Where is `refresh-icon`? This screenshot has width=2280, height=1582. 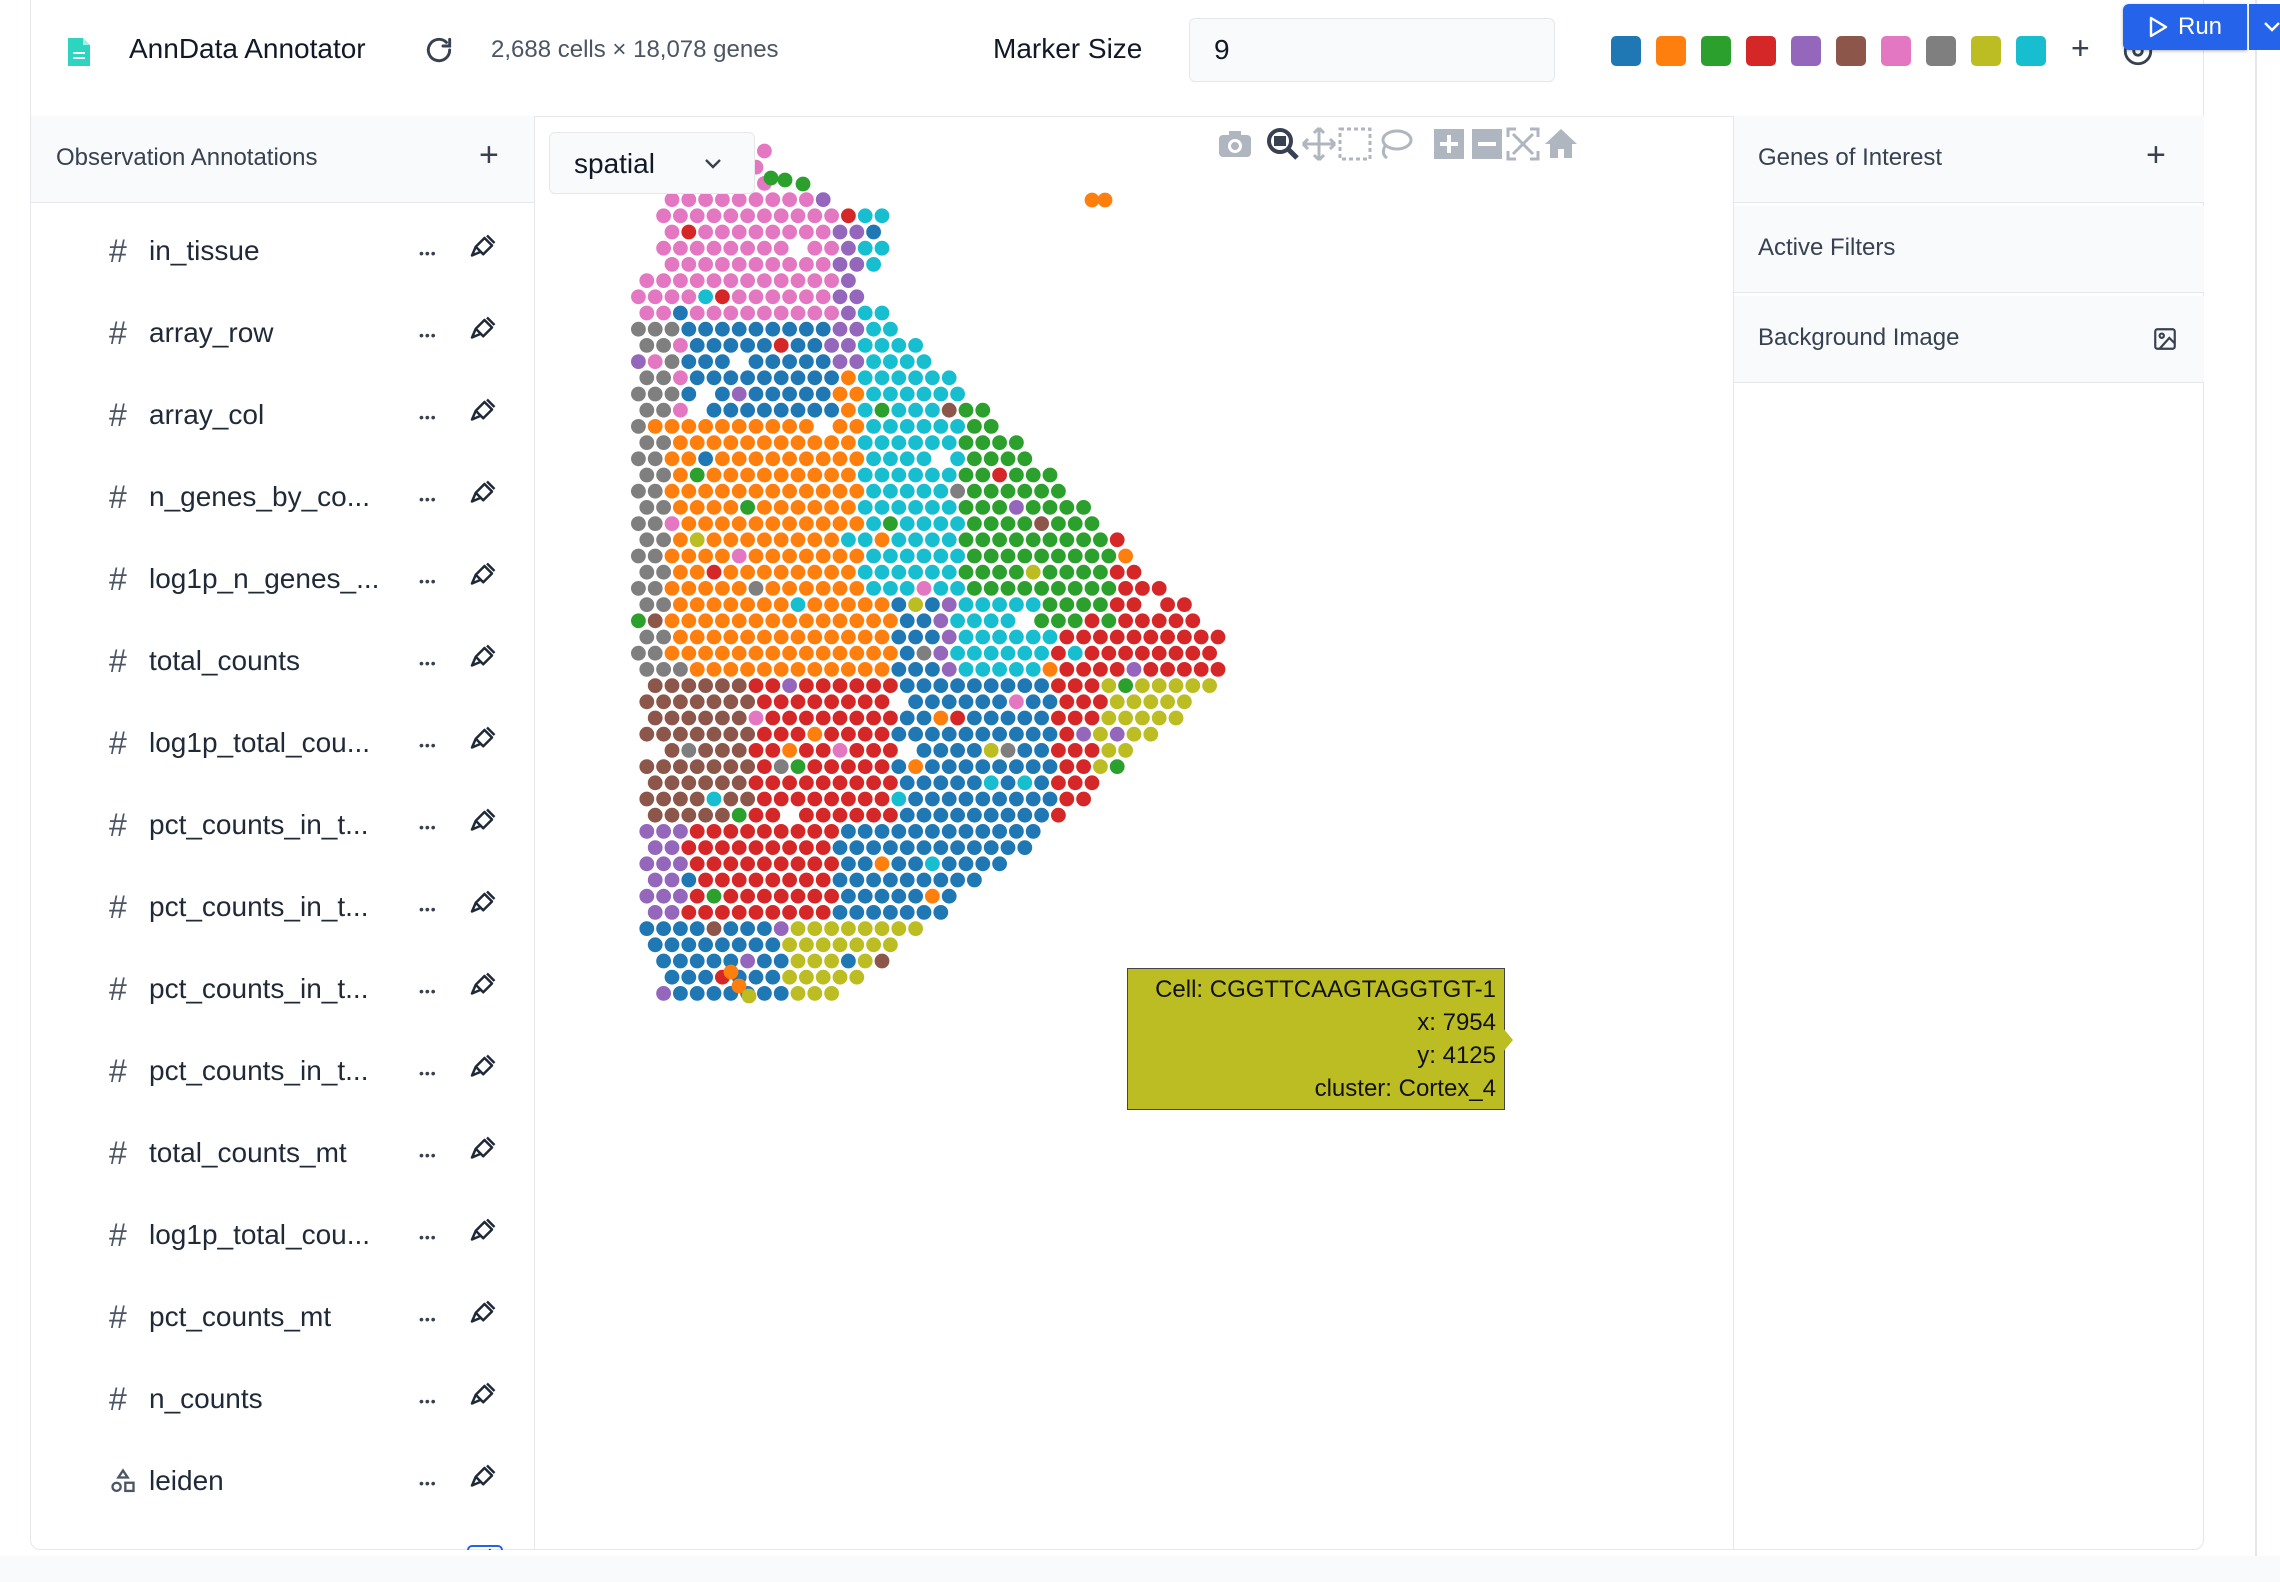 refresh-icon is located at coordinates (439, 50).